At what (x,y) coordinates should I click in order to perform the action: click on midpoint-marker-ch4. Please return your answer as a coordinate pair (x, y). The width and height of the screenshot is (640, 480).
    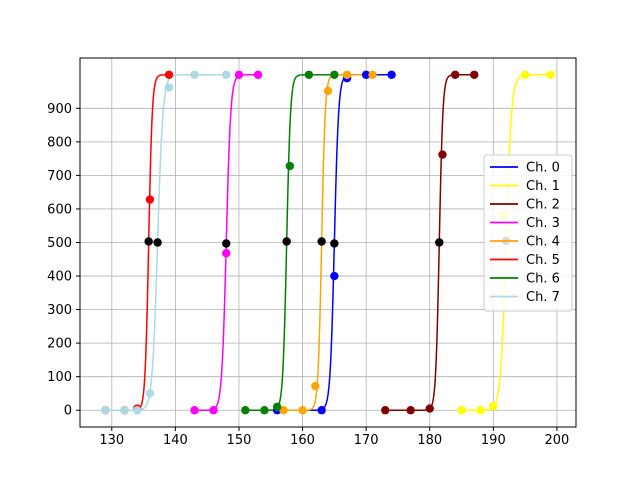
    Looking at the image, I should click on (321, 241).